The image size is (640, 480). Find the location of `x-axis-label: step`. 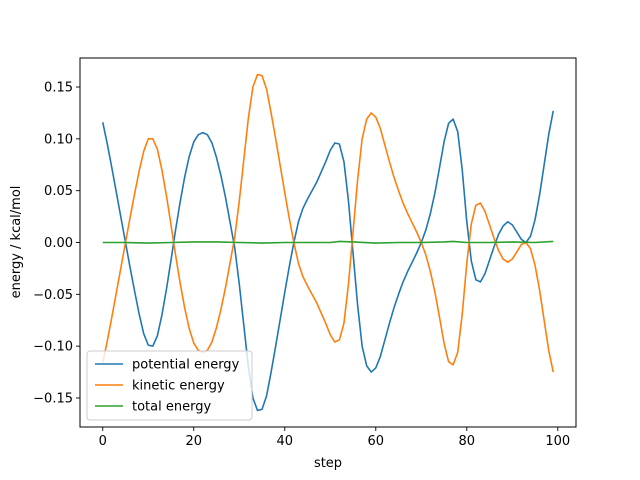

x-axis-label: step is located at coordinates (328, 463).